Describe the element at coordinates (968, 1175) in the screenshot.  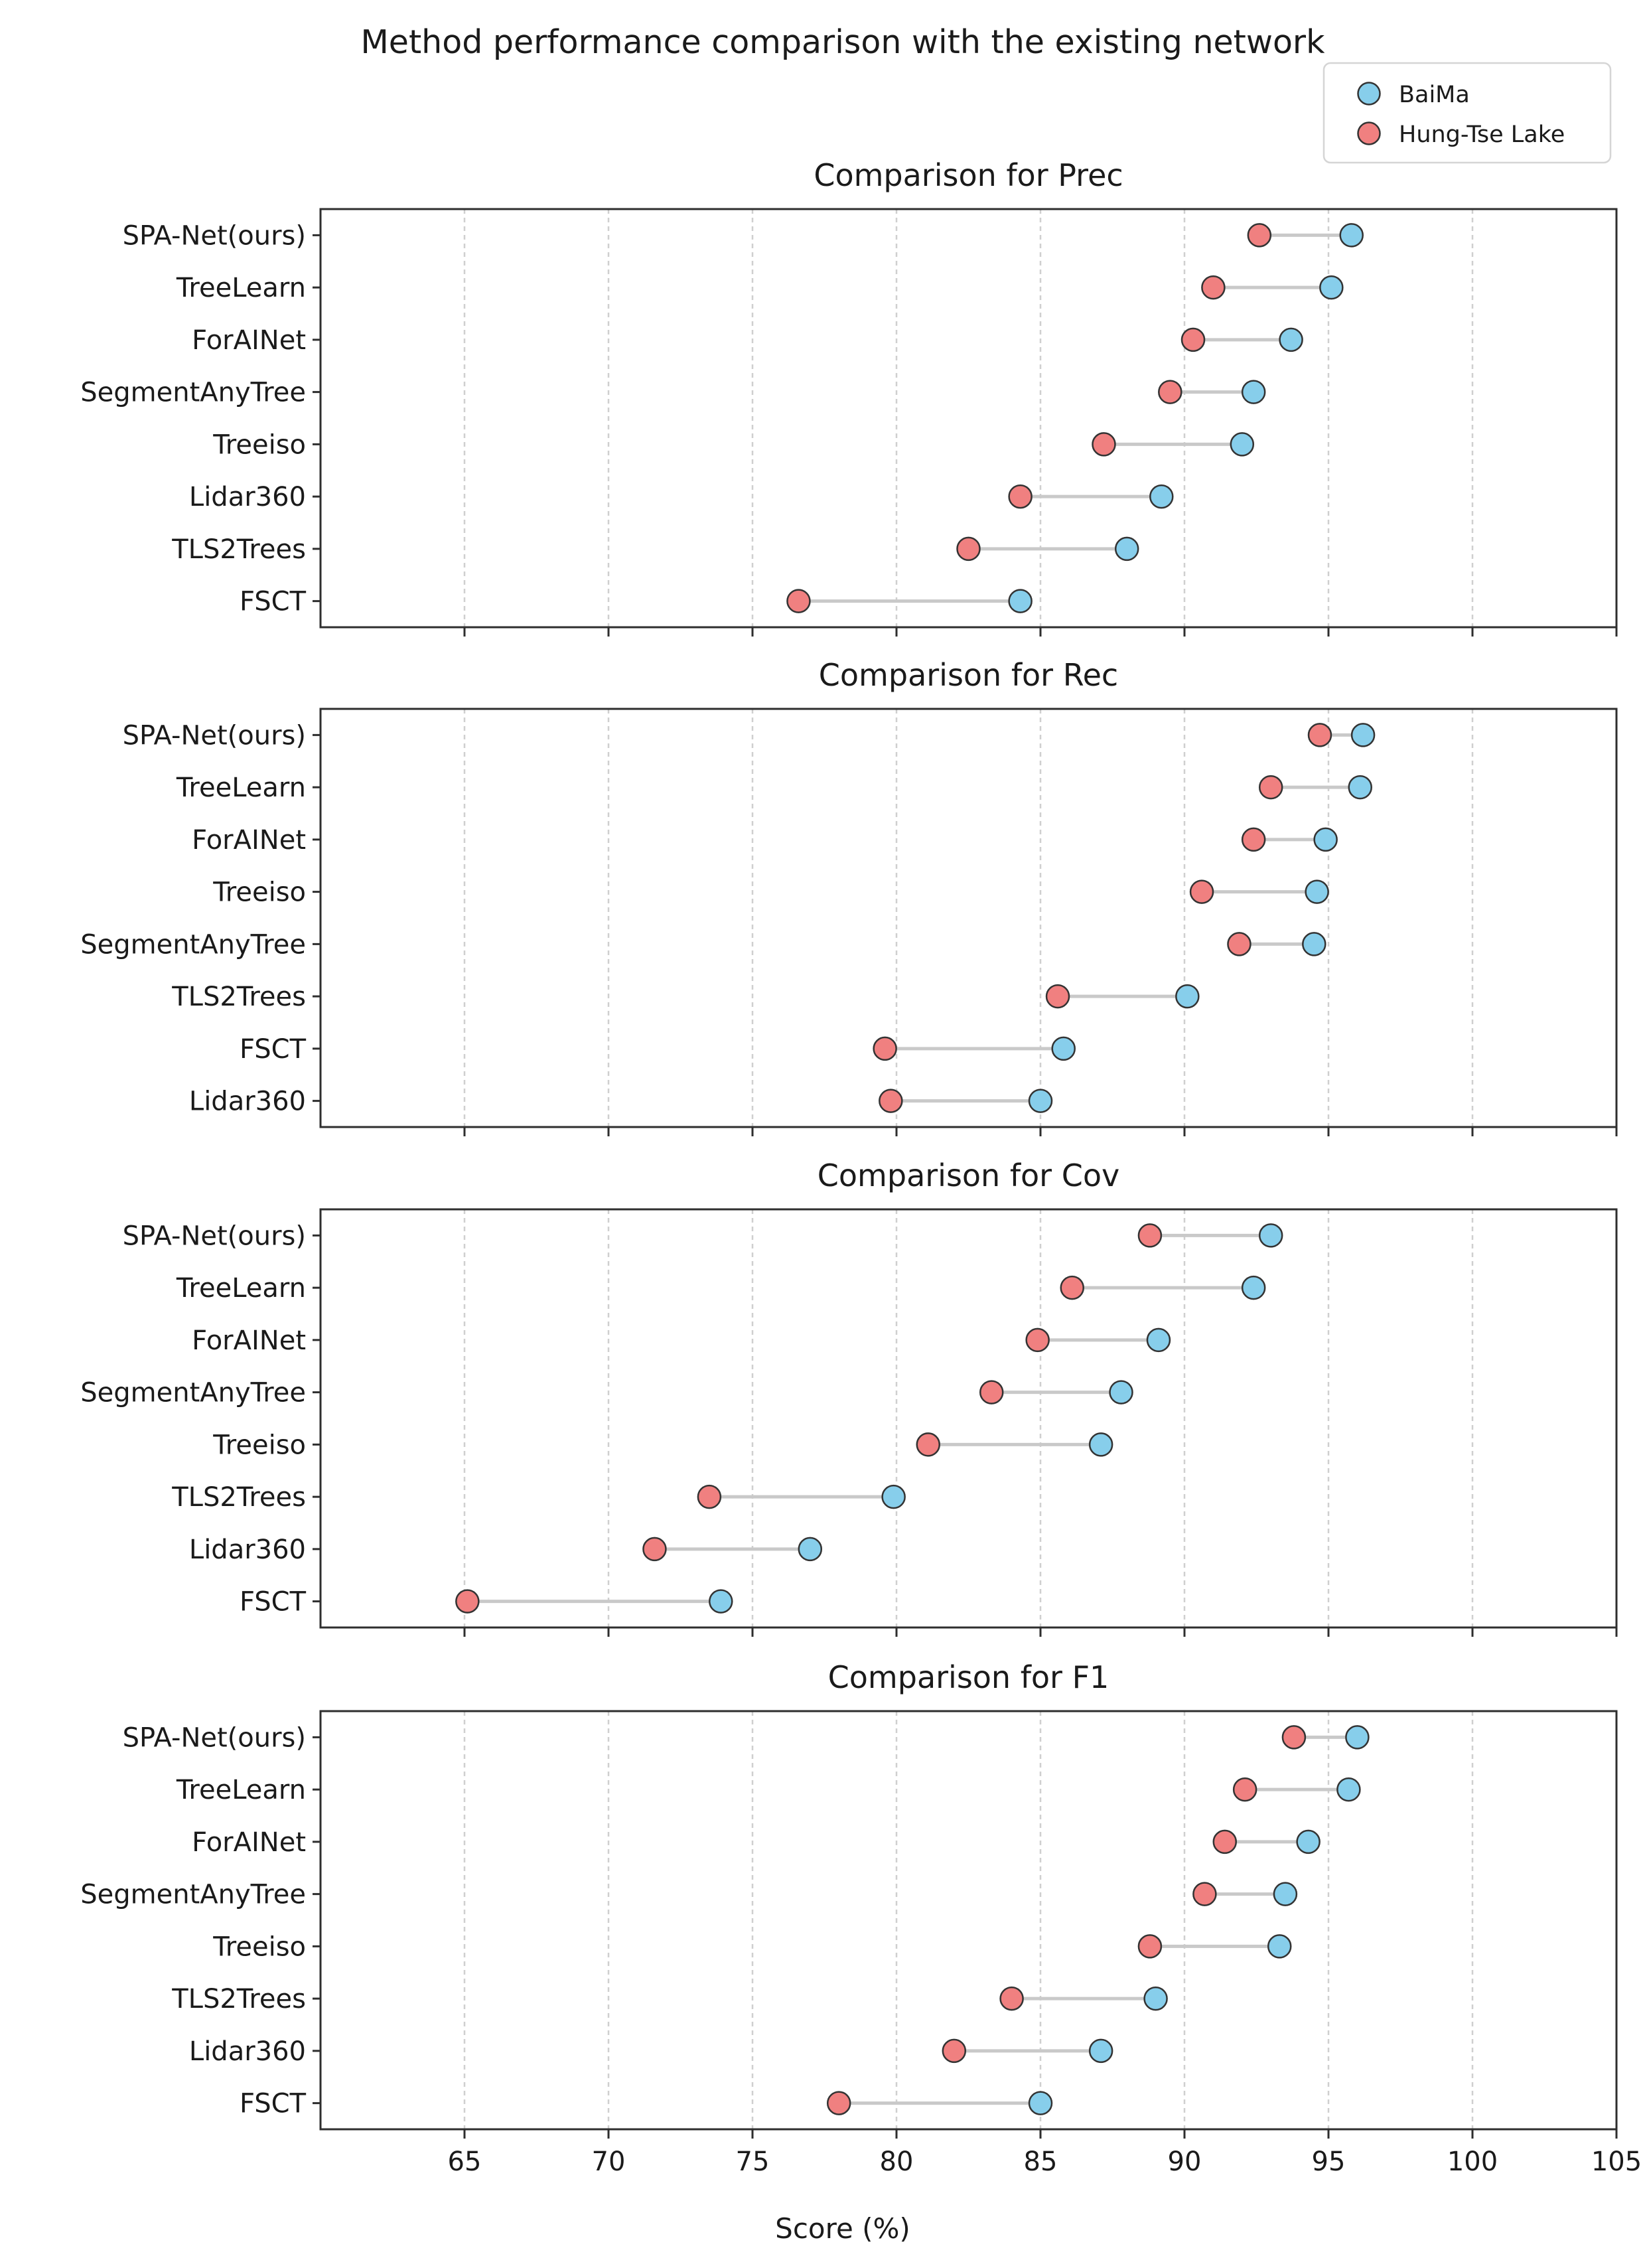
I see `subplot-title: Comparison for Cov` at that location.